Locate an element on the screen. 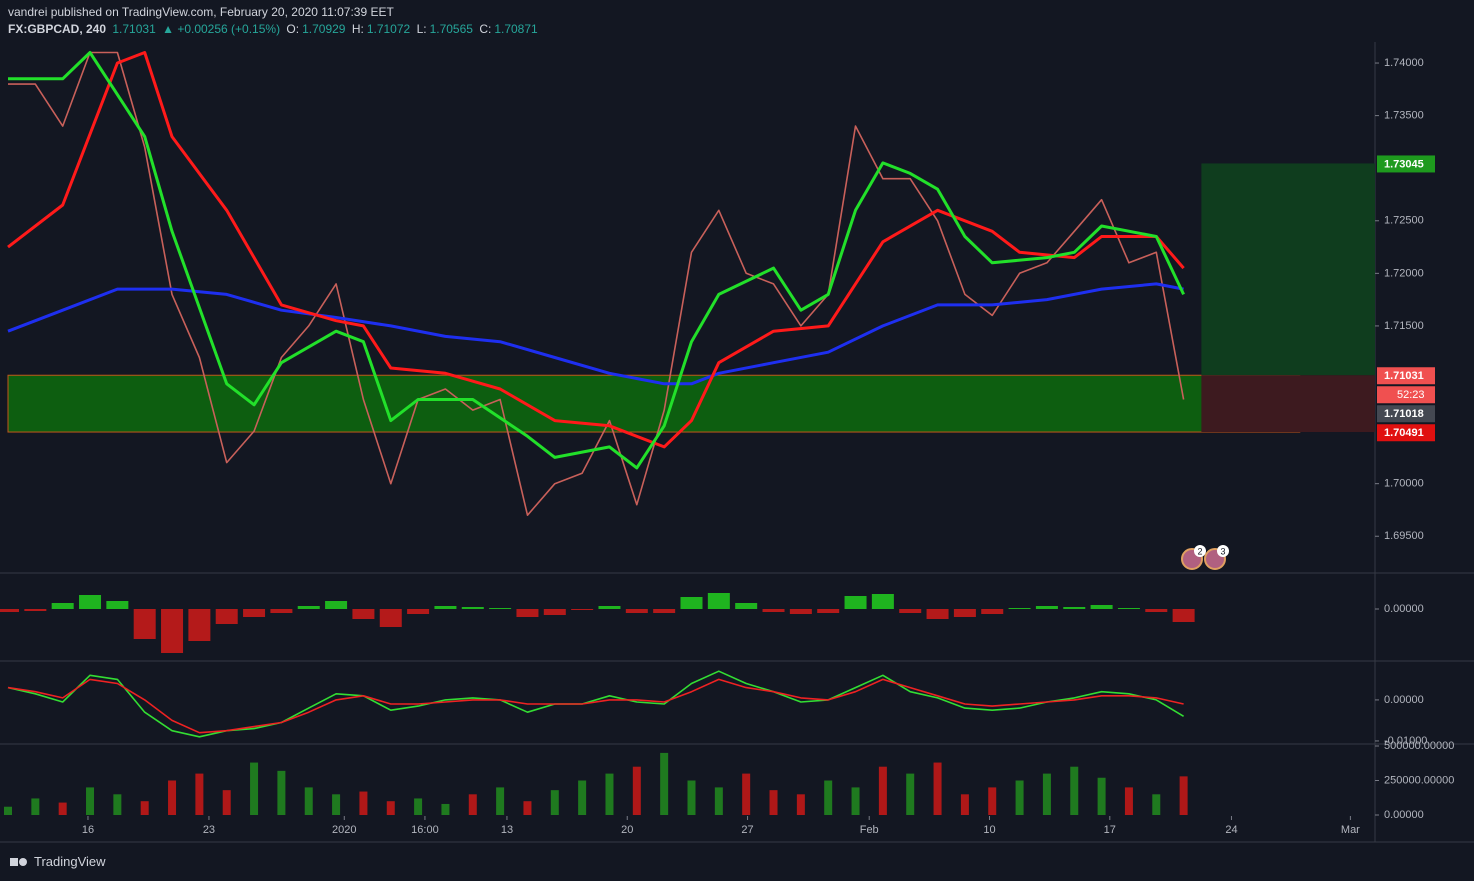 The height and width of the screenshot is (881, 1474). price-label: 1.71031 is located at coordinates (1404, 376).